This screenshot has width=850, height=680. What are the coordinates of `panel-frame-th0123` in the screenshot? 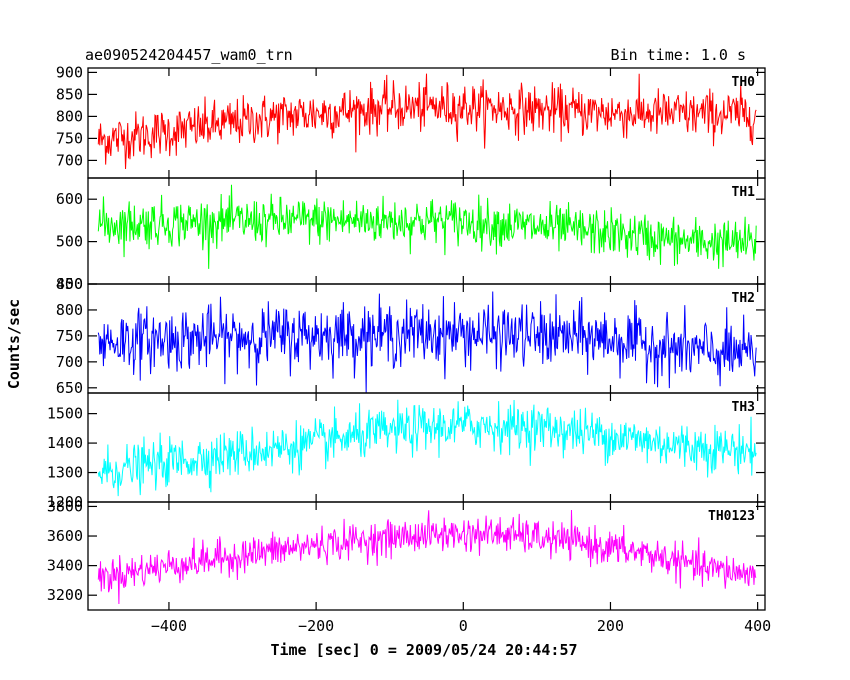 It's located at (426, 556).